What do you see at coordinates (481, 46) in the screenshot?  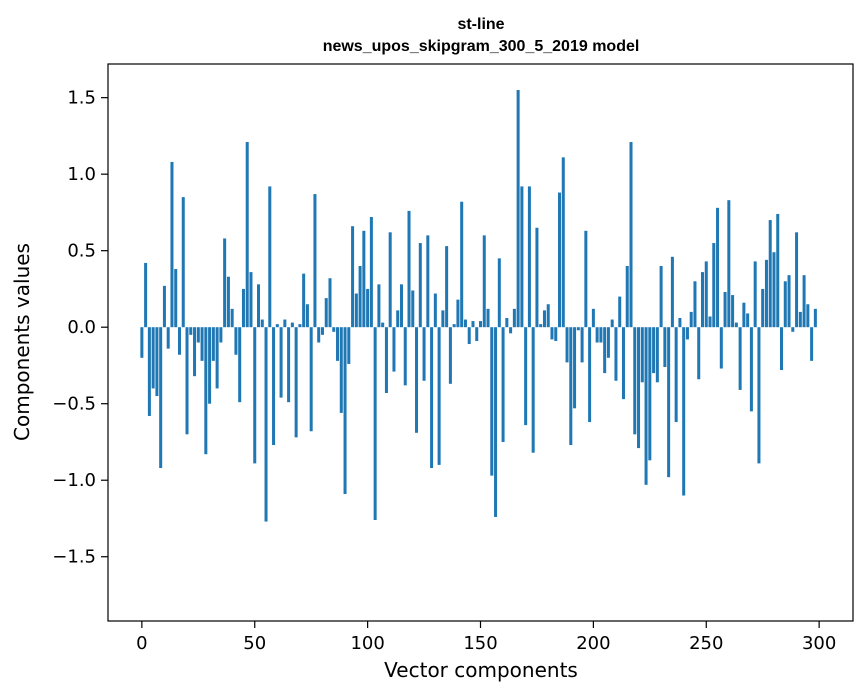 I see `chart-title-line2: news_upos_skipgram_300_5_2019 model` at bounding box center [481, 46].